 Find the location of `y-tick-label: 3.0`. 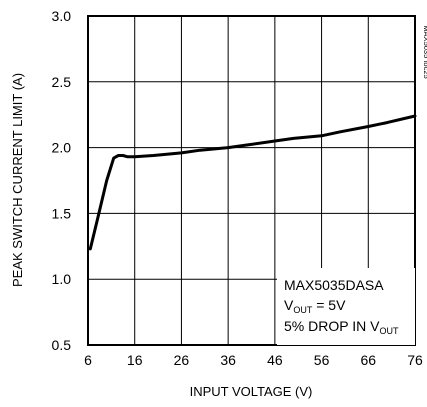

y-tick-label: 3.0 is located at coordinates (62, 16).